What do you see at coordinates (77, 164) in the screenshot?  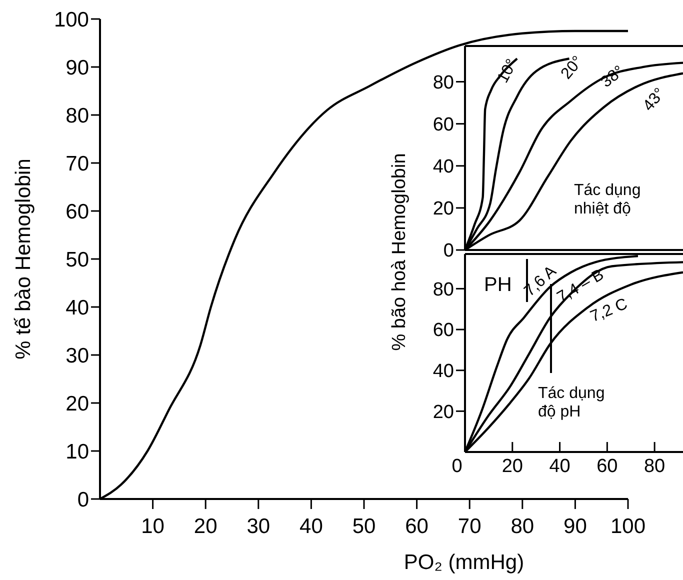 I see `y-tick-label: 70` at bounding box center [77, 164].